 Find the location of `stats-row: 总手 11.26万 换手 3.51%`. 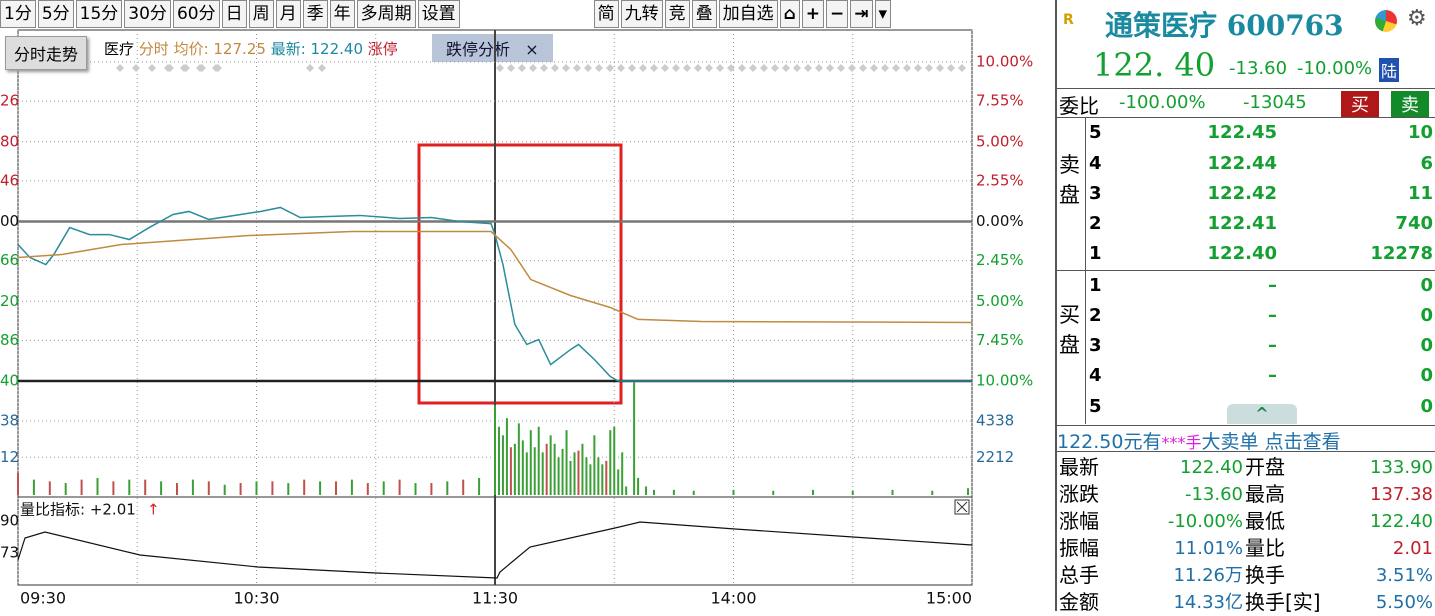

stats-row: 总手 11.26万 换手 3.51% is located at coordinates (1246, 575).